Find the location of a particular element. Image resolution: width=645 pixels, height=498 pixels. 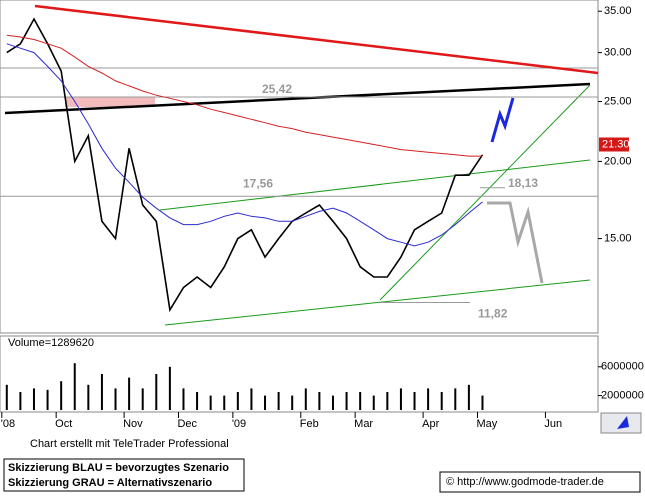

green-channel-bottom is located at coordinates (377, 302).